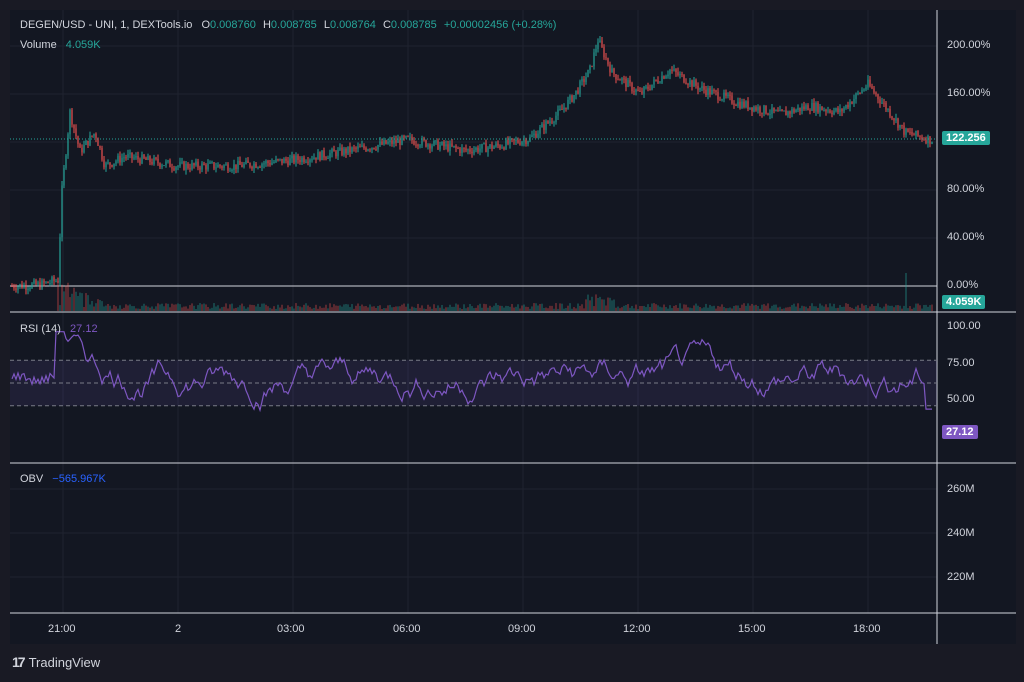  Describe the element at coordinates (32, 479) in the screenshot. I see `obv-label: OBV` at that location.